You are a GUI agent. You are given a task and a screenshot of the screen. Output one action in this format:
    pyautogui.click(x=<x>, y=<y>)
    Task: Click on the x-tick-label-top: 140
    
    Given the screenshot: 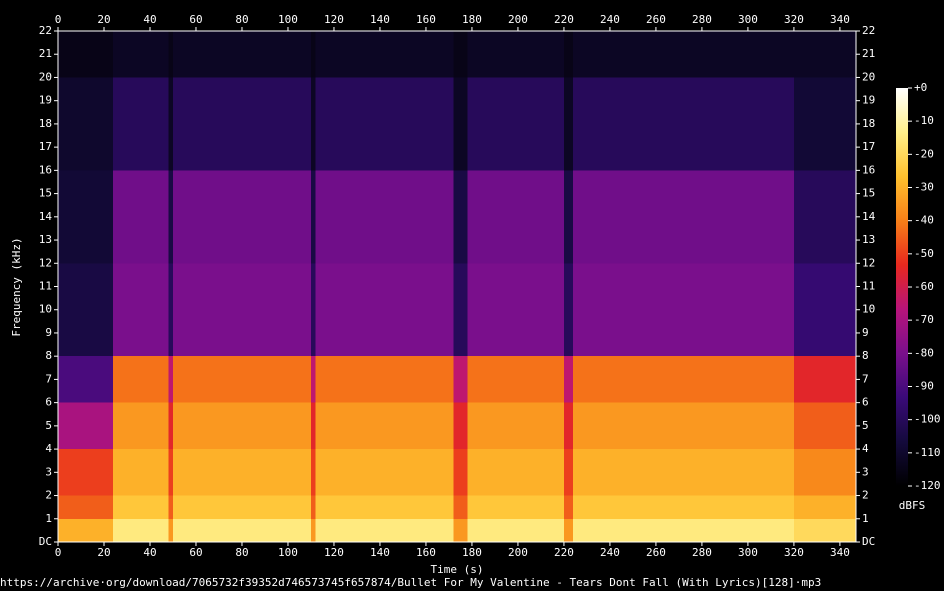 What is the action you would take?
    pyautogui.click(x=380, y=19)
    